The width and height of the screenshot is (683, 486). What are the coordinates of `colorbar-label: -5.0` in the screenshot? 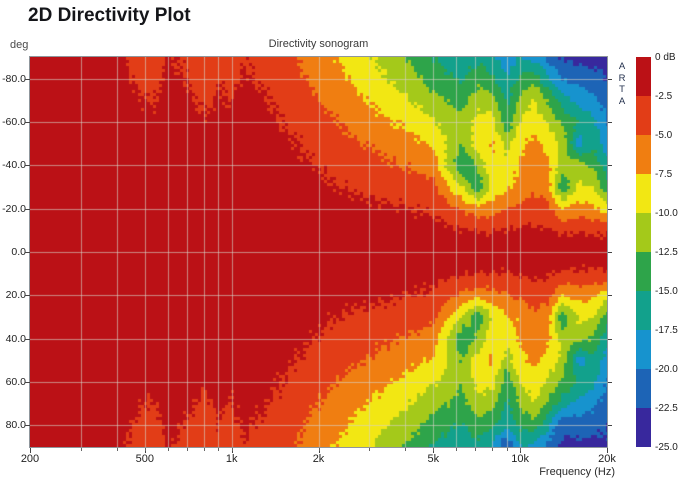 It's located at (664, 135).